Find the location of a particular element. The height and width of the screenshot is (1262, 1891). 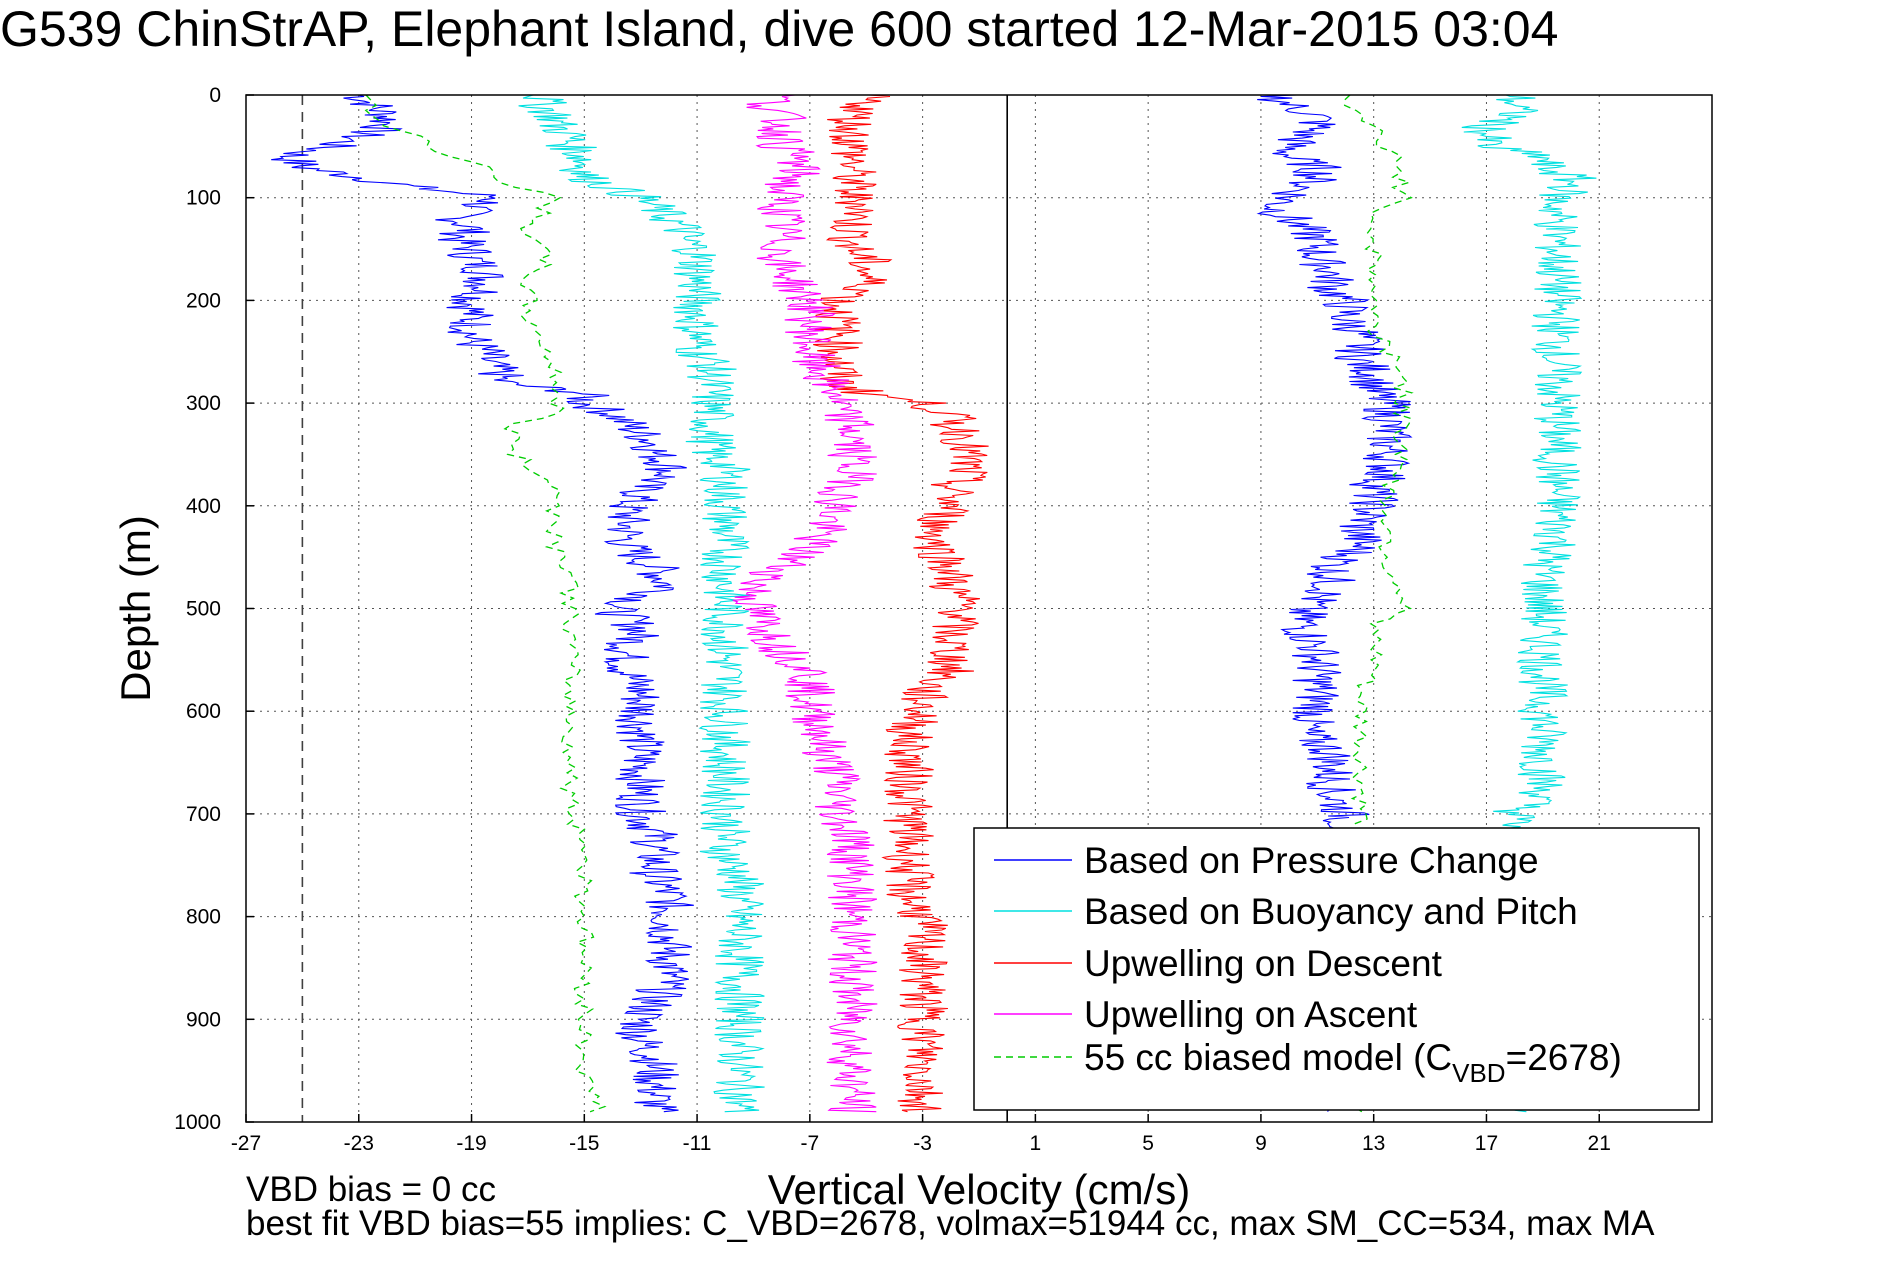

legend-entry-name: 55 cc biased model (C is located at coordinates (1268, 1057).